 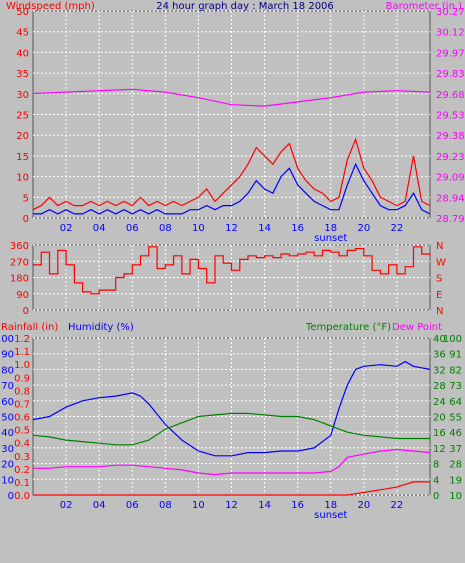 I want to click on x-tick-label: 18, so click(x=330, y=228).